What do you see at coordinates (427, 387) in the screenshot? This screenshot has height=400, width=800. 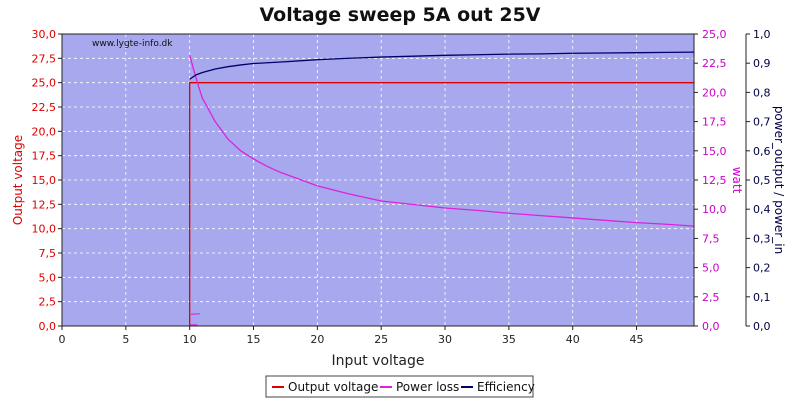 I see `legend-label-power-loss: Power loss` at bounding box center [427, 387].